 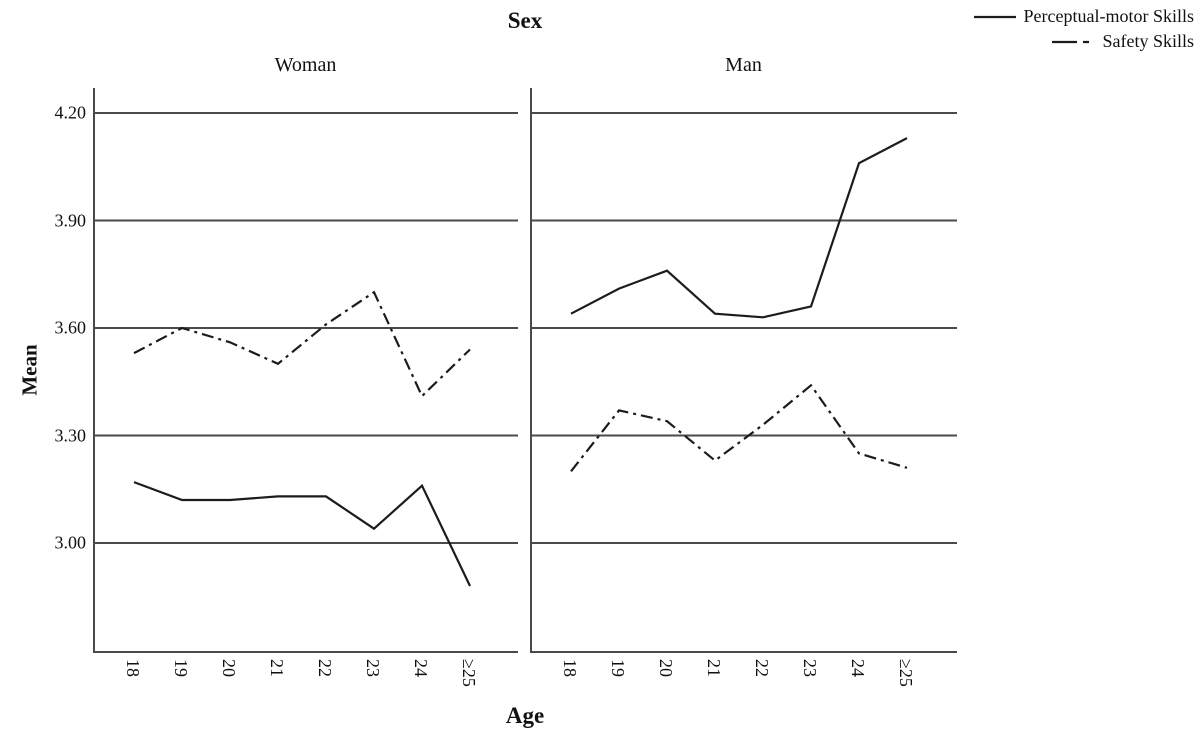 What do you see at coordinates (994, 16) in the screenshot?
I see `legend-solid-line-icon` at bounding box center [994, 16].